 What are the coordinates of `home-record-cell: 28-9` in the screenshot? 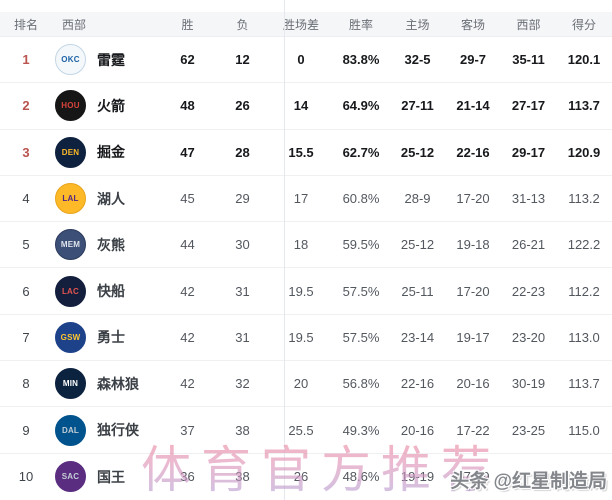 It's located at (417, 199).